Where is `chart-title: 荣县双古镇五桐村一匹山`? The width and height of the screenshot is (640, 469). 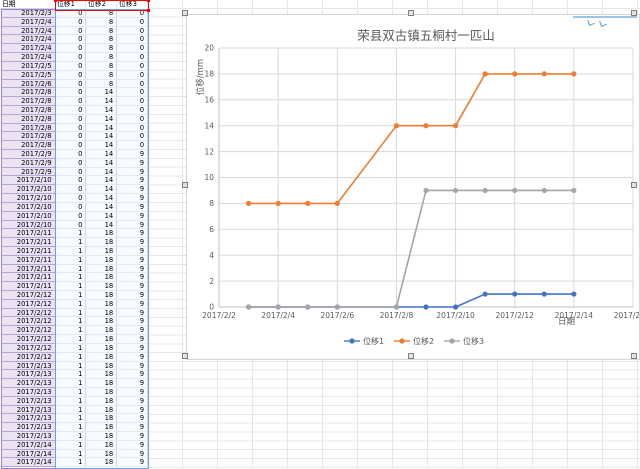 chart-title: 荣县双古镇五桐村一匹山 is located at coordinates (426, 35).